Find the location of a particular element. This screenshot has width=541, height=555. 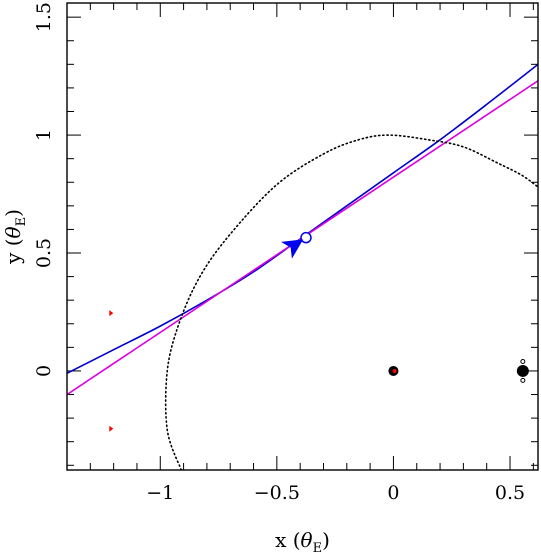

y-axis-label-sub: E is located at coordinates (21, 222).